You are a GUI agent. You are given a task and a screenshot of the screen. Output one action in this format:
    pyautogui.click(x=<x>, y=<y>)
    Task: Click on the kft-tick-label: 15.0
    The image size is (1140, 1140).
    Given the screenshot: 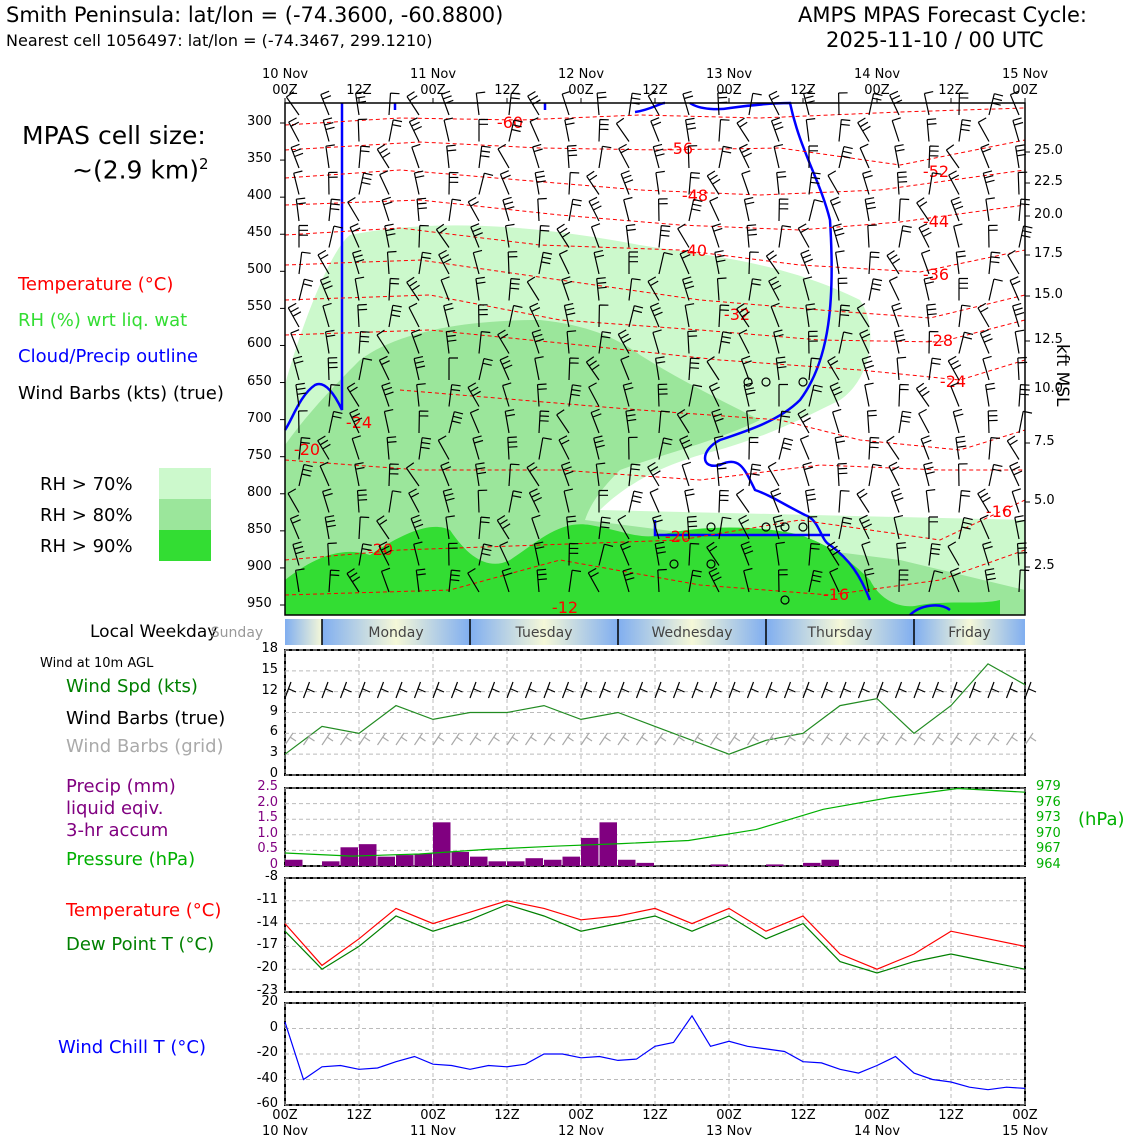 What is the action you would take?
    pyautogui.click(x=1048, y=294)
    